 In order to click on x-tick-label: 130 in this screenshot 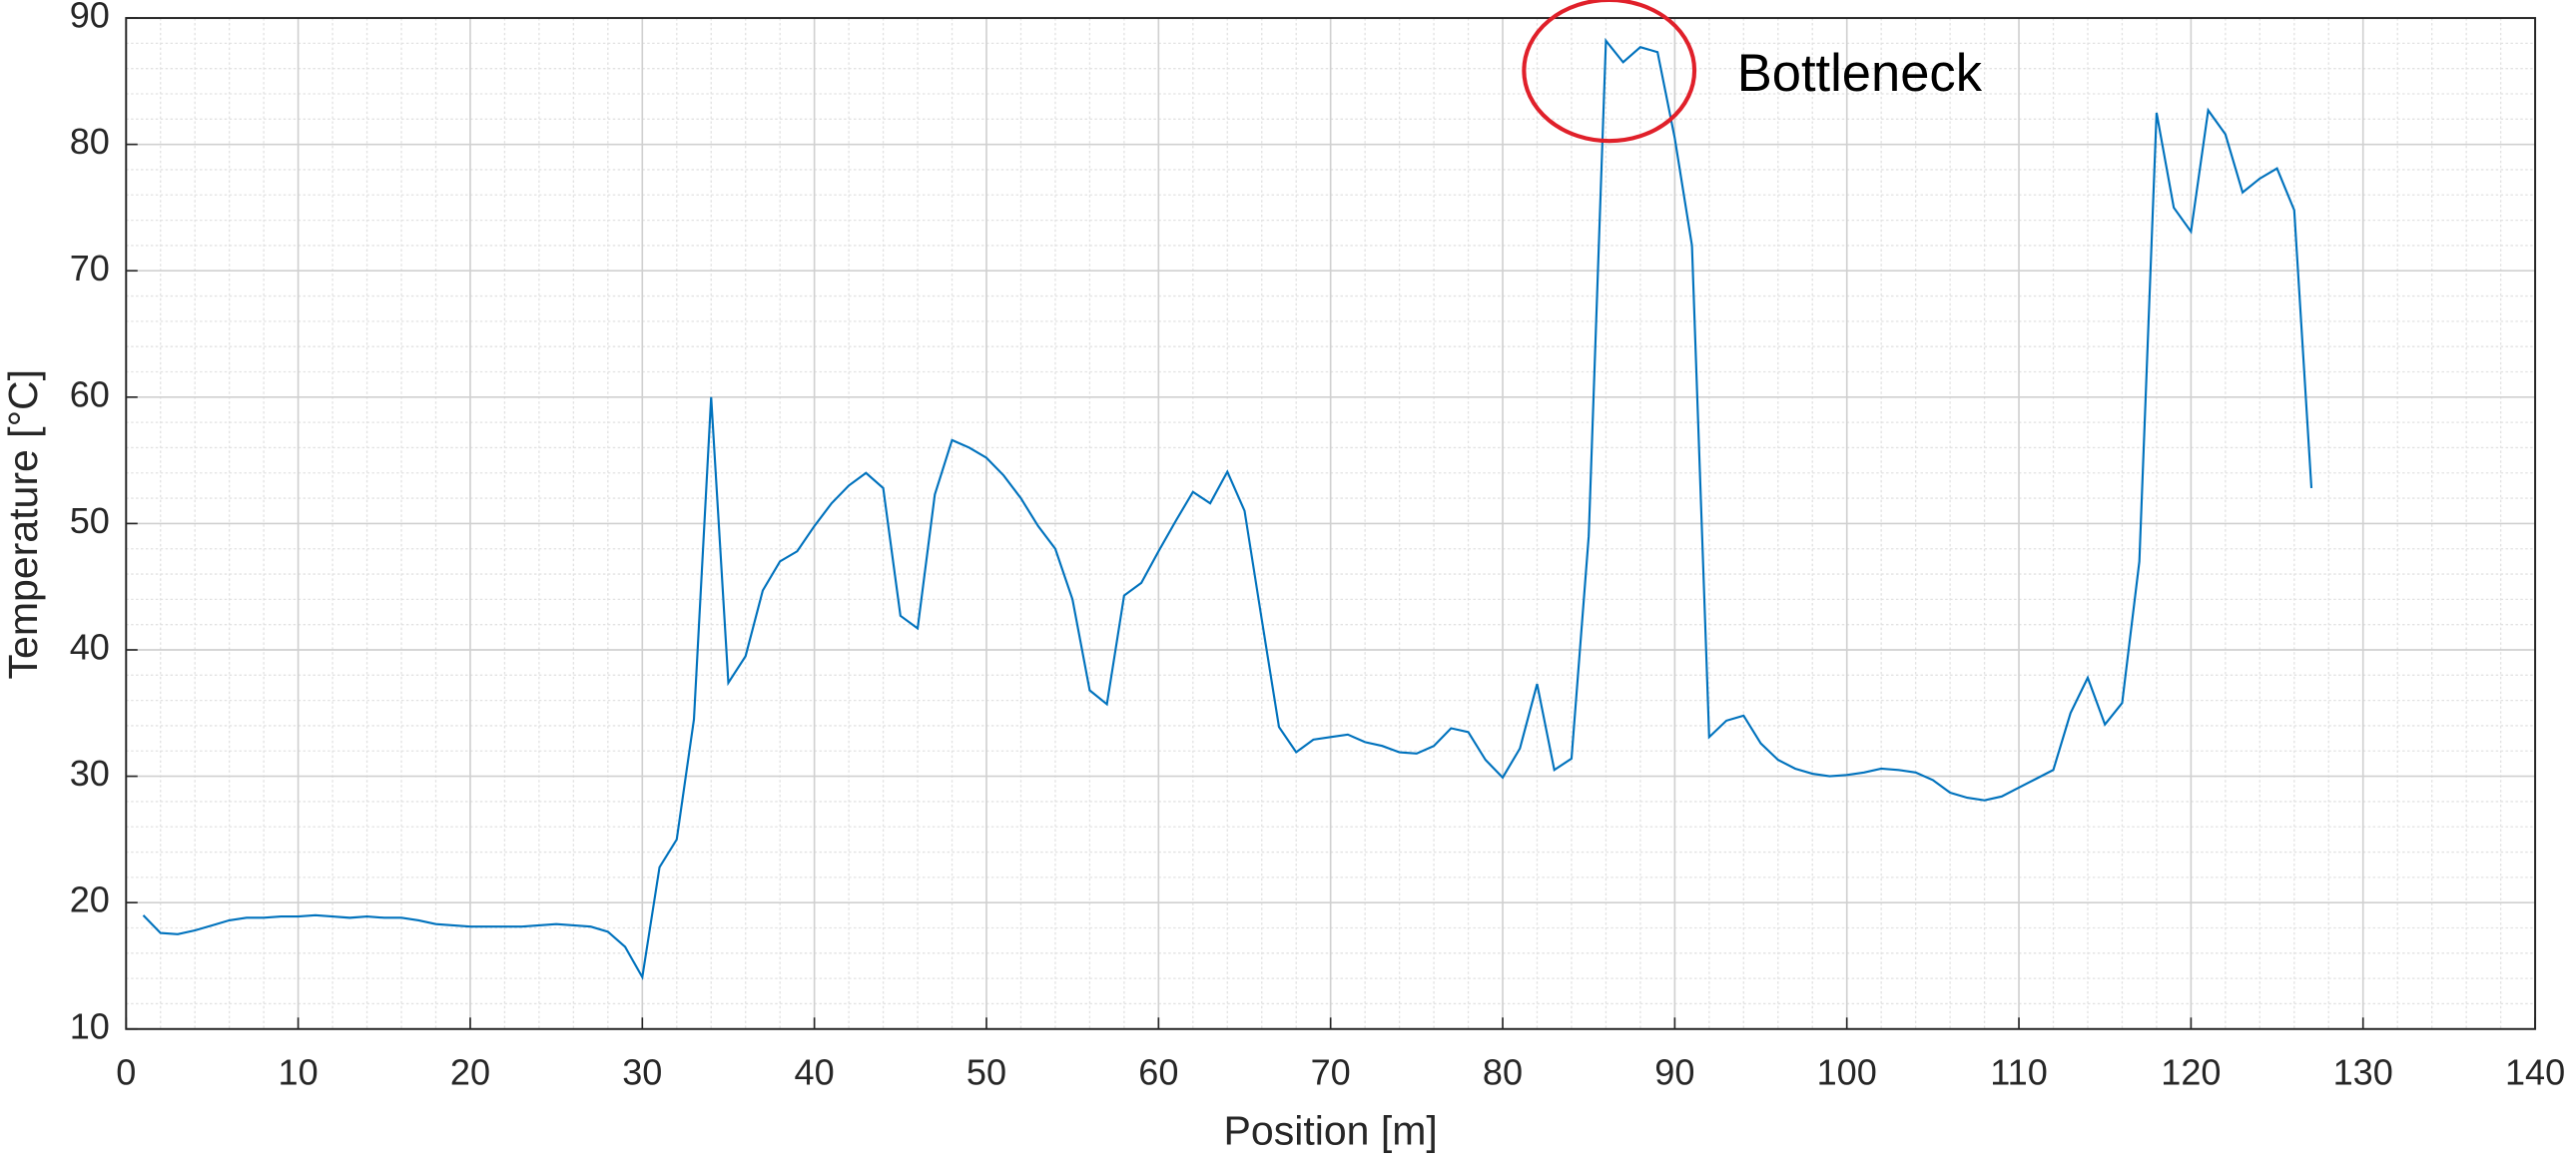, I will do `click(2363, 1071)`.